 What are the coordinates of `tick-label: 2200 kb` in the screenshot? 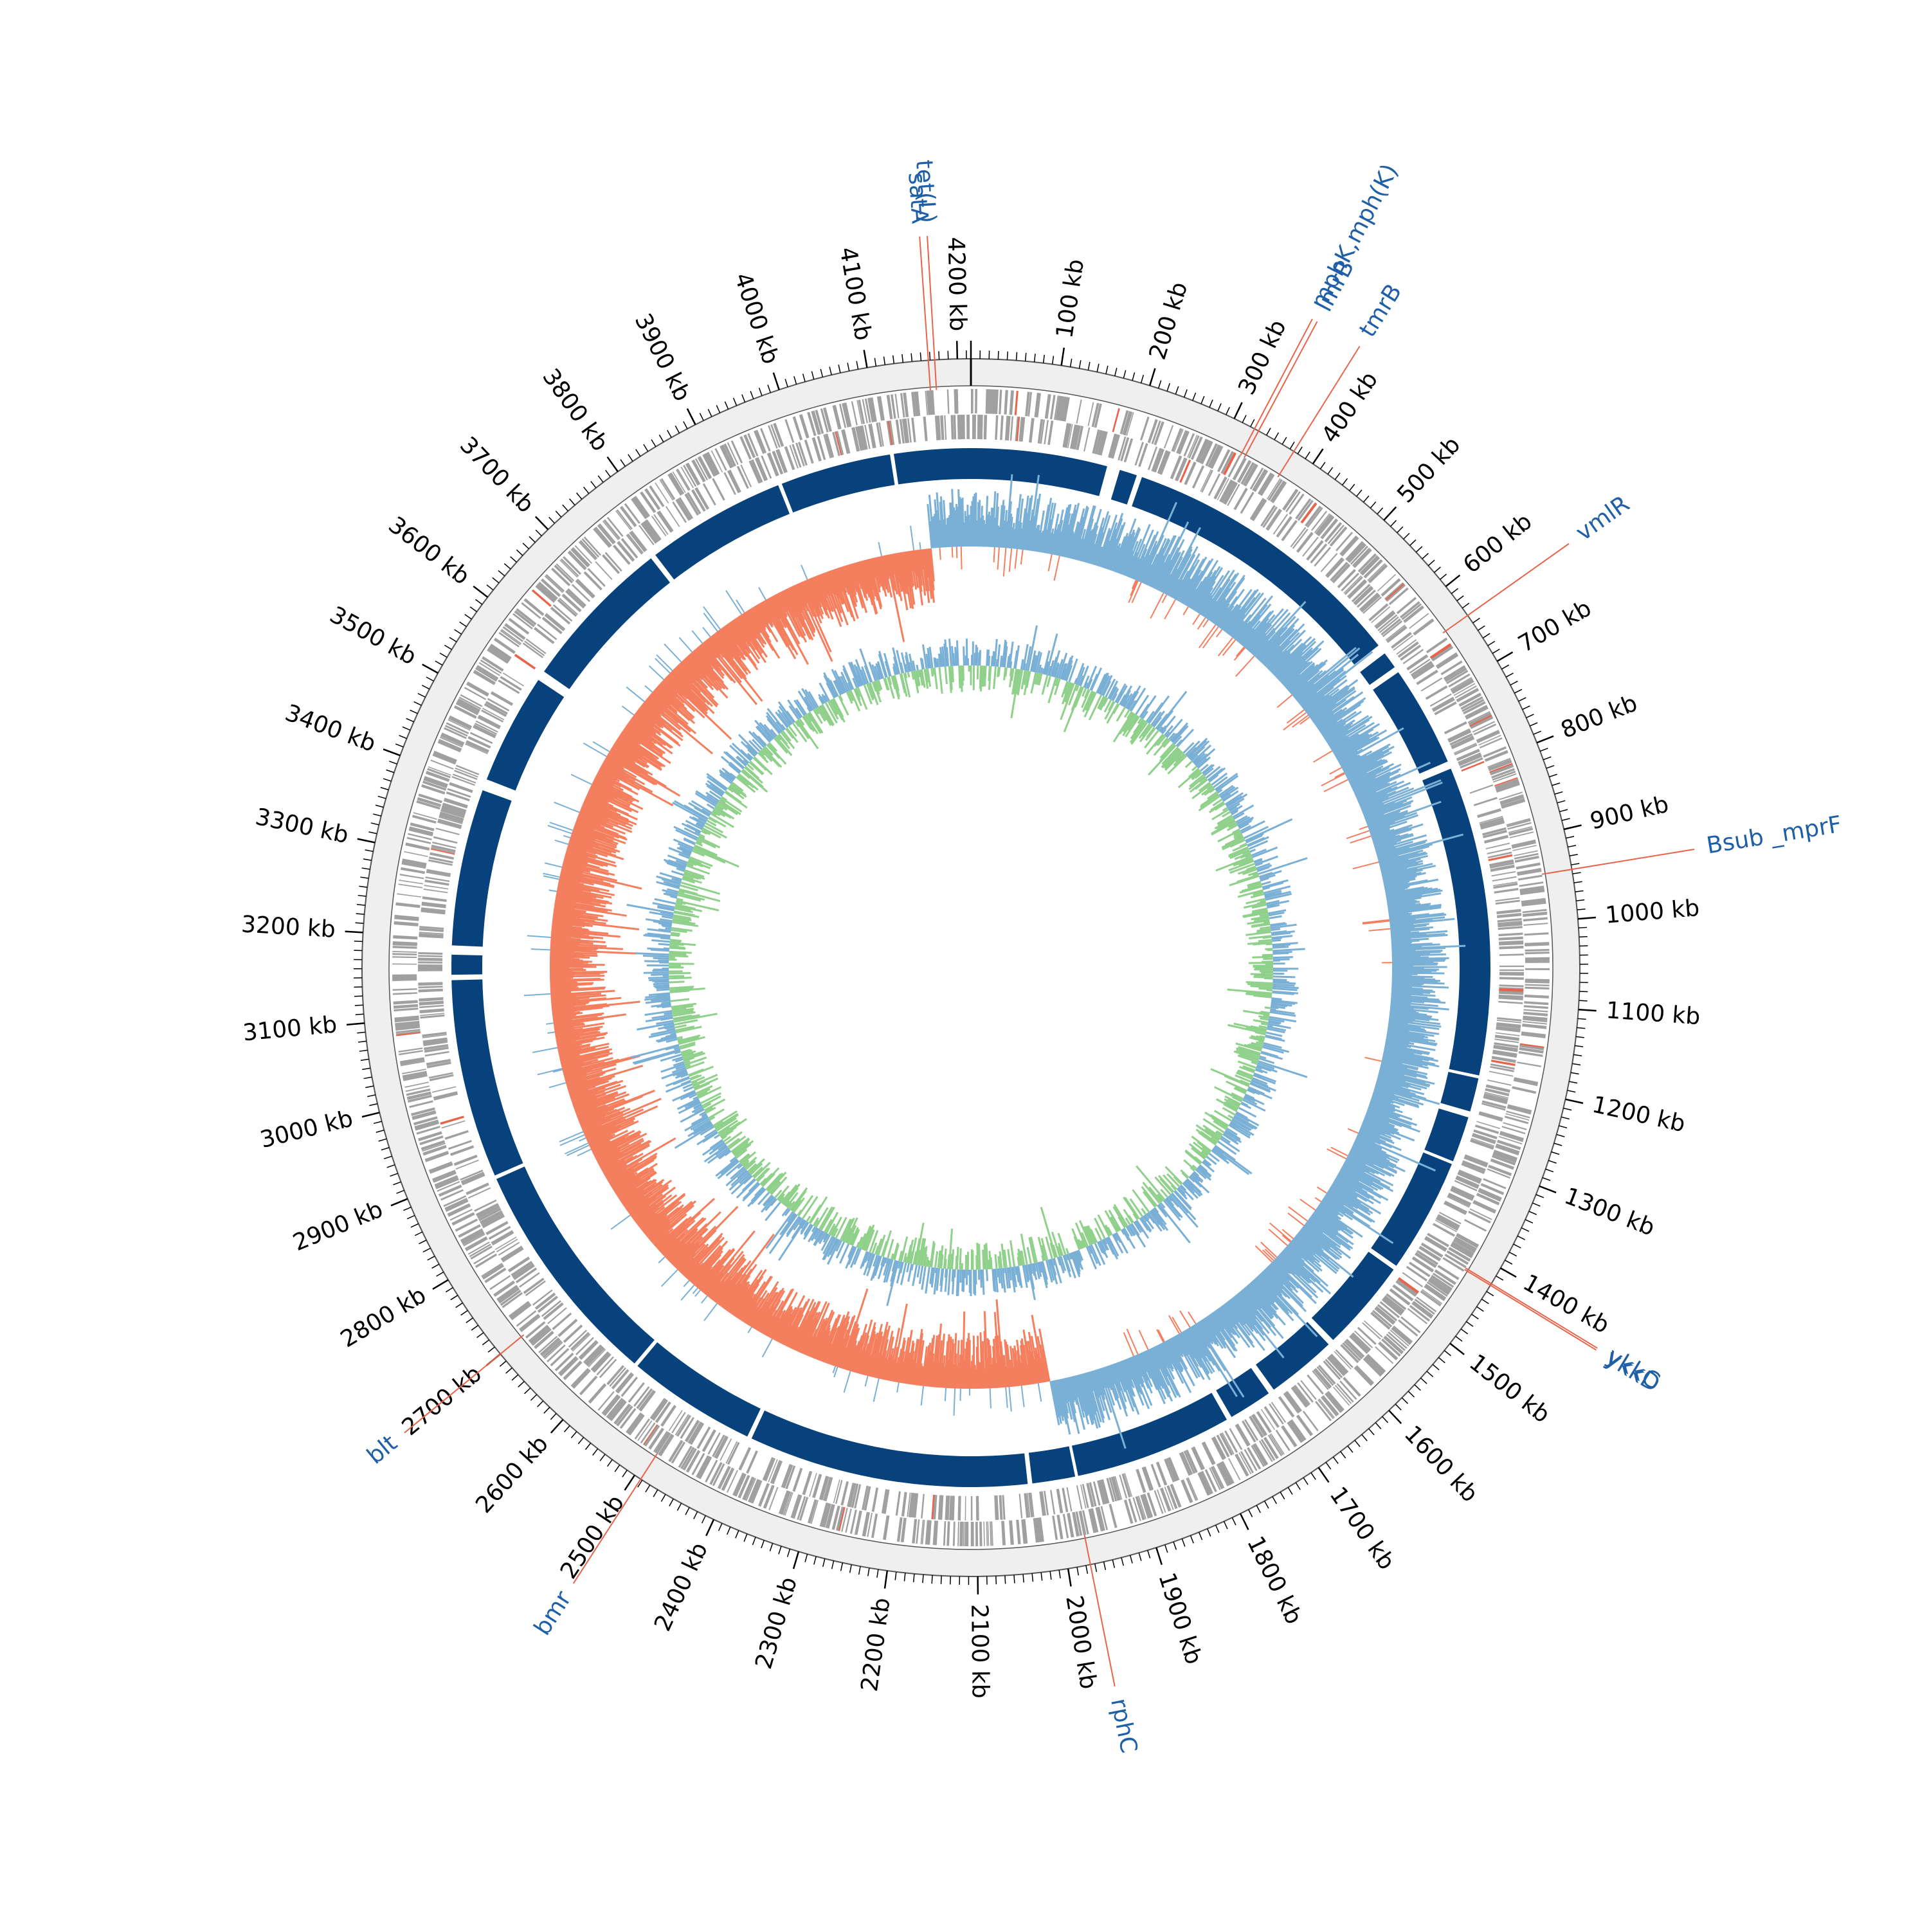 It's located at (876, 1644).